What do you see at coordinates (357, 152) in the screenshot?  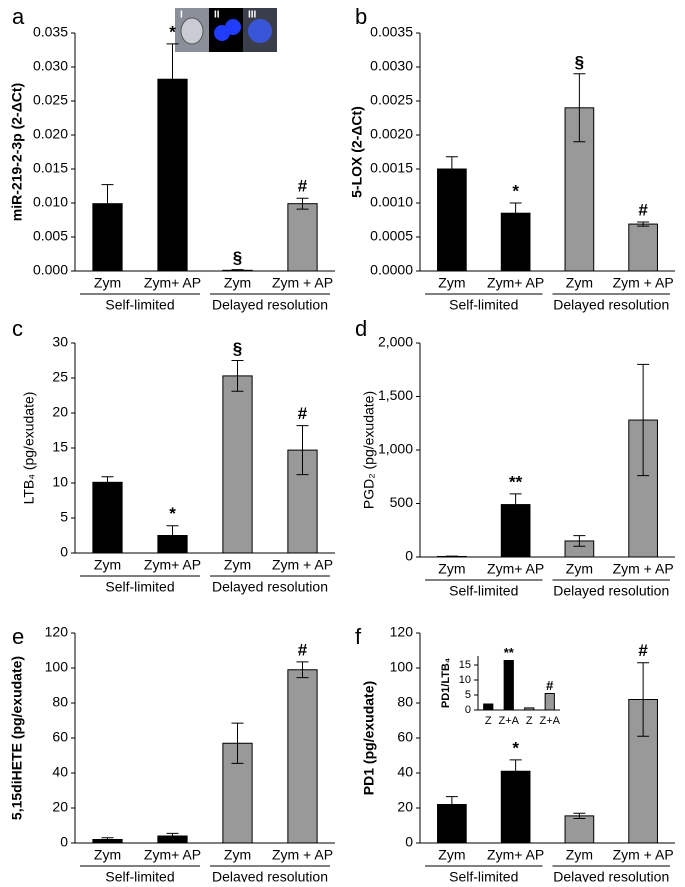 I see `y-axis-label: 5-LOX (2-ΔCt)` at bounding box center [357, 152].